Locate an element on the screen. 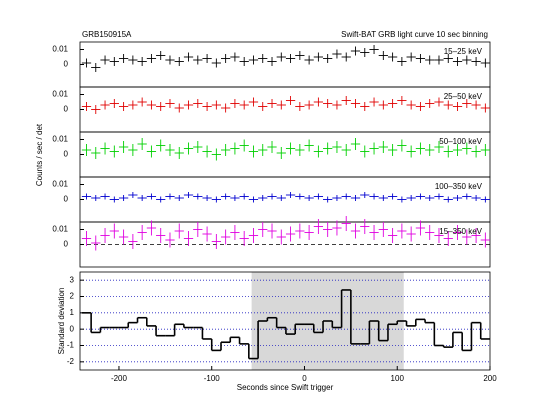 The image size is (545, 418). y-axis-label: Standard deviation is located at coordinates (61, 321).